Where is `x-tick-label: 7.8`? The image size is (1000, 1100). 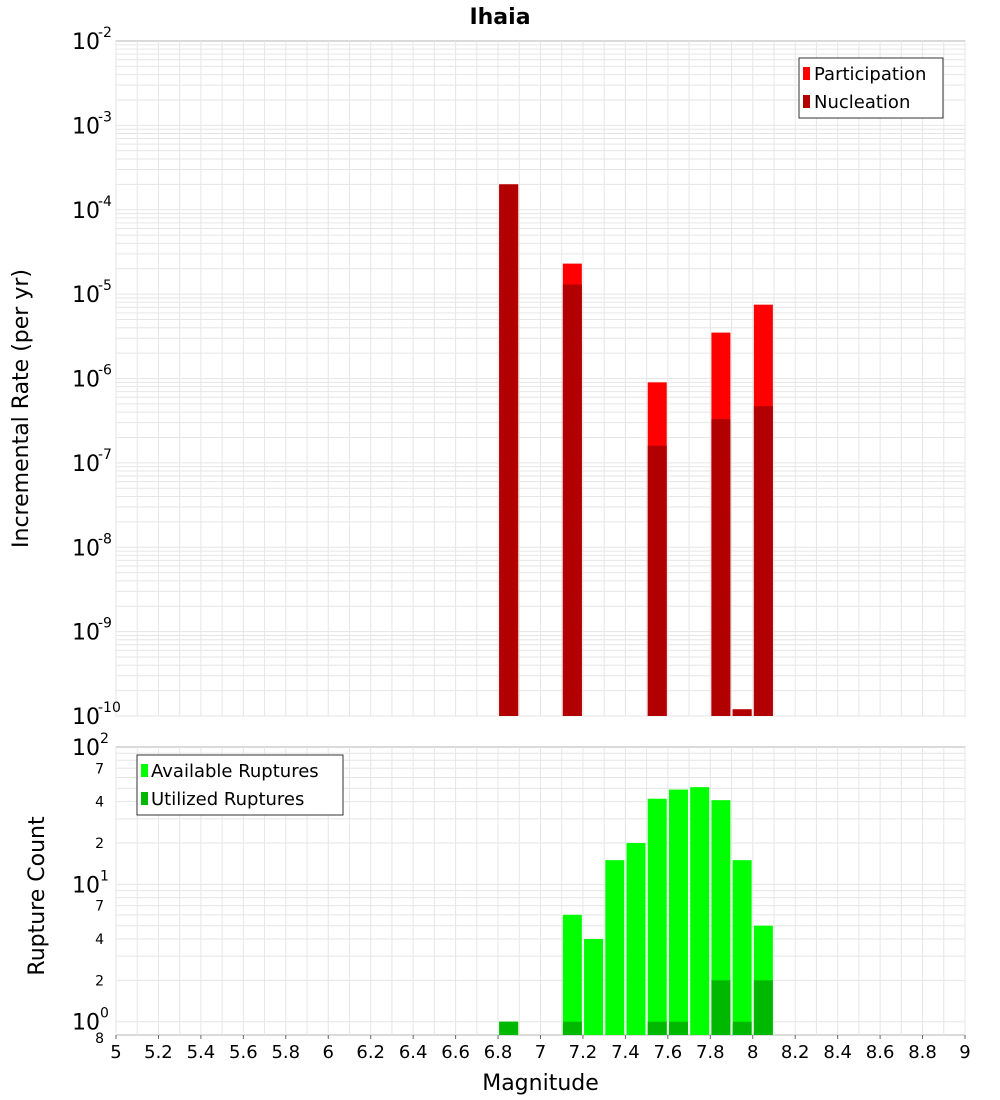
x-tick-label: 7.8 is located at coordinates (710, 1052).